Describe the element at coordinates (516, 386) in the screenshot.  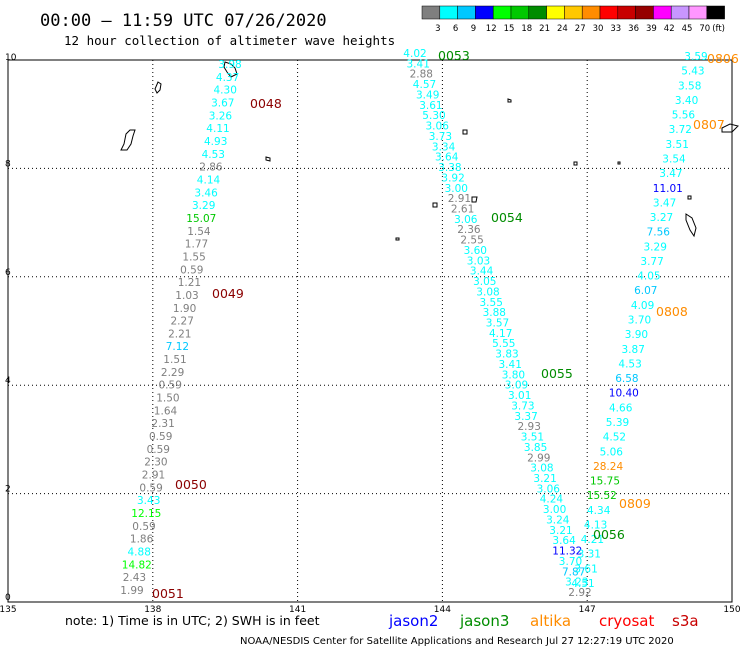
I see `wave-height-value: 3.09` at that location.